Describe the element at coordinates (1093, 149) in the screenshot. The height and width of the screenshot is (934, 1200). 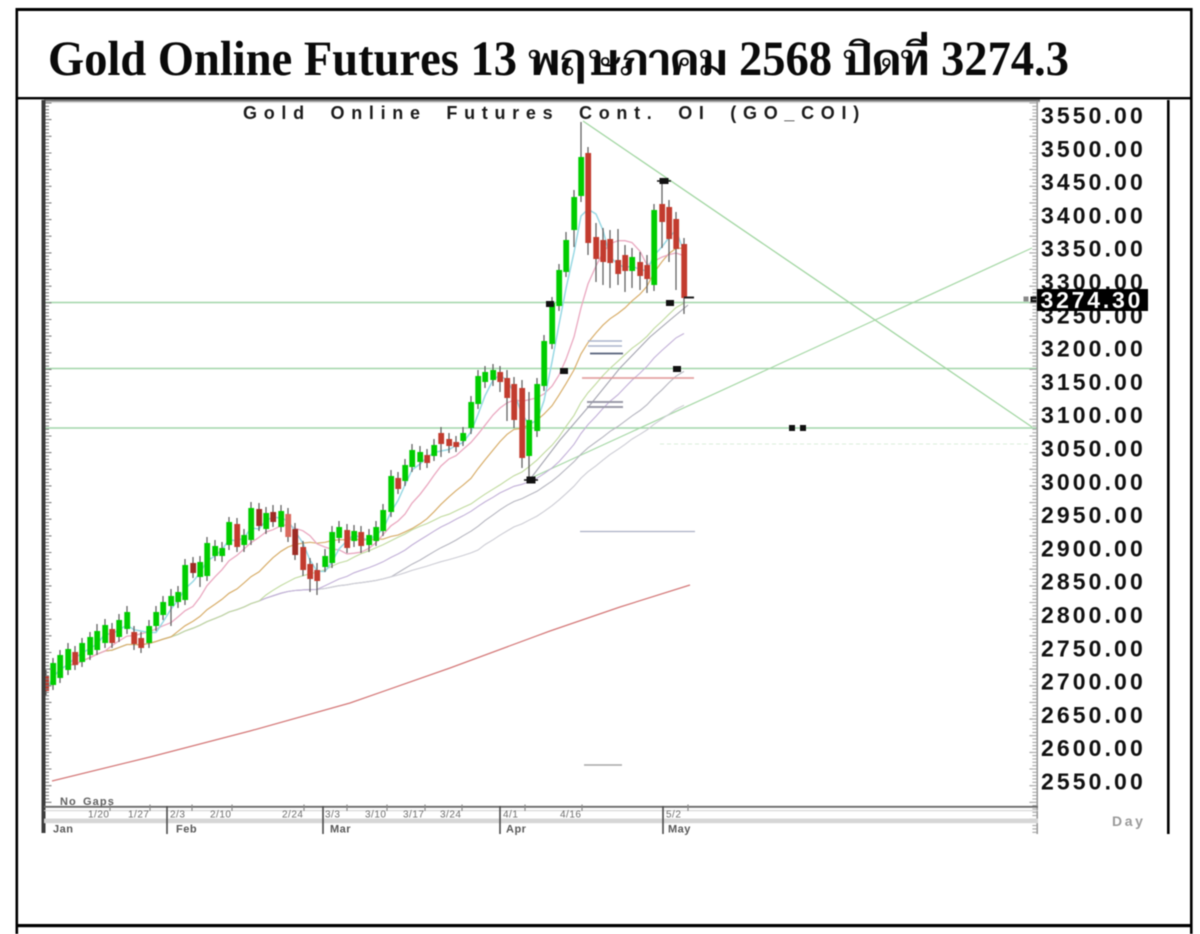
I see `svg-text: 3500.00` at that location.